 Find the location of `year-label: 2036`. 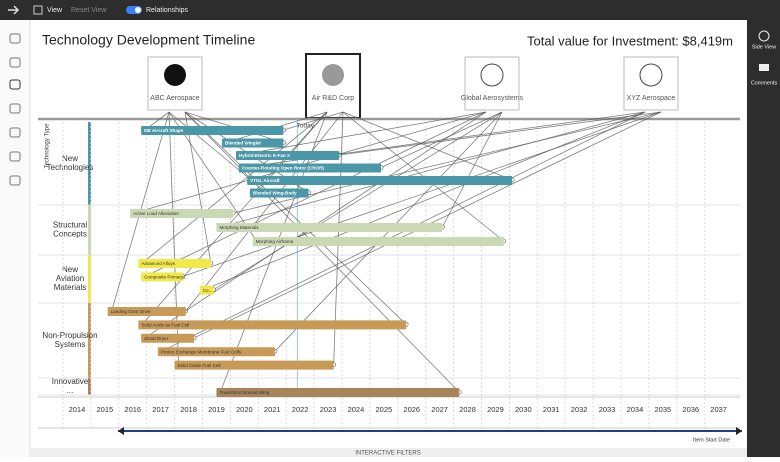

year-label: 2036 is located at coordinates (690, 409).